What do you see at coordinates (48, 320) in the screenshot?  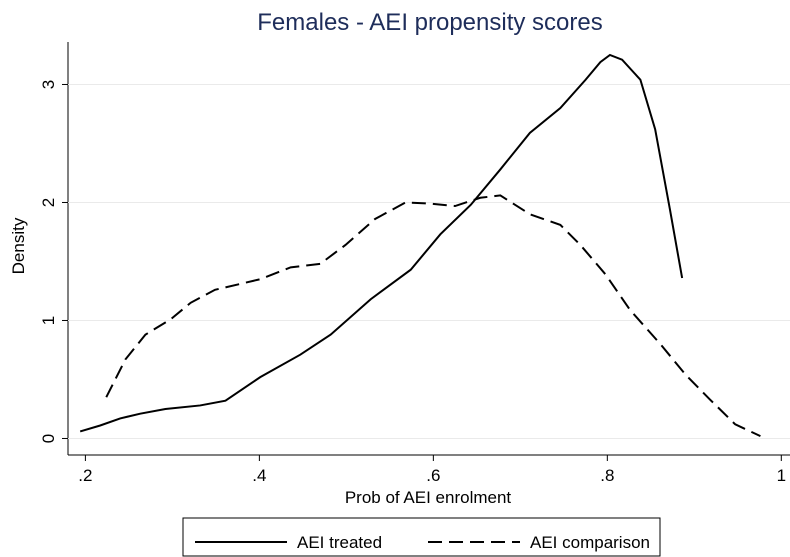 I see `y-tick-label: 1` at bounding box center [48, 320].